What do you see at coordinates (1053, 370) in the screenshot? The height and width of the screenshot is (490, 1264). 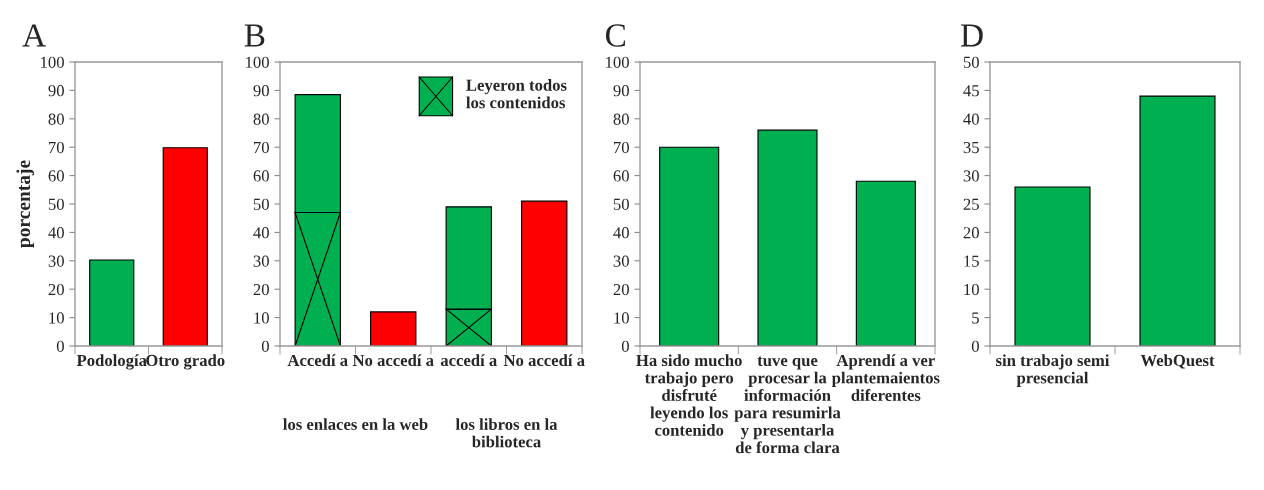 I see `x-tick-label: sin trabajo semi presencial` at bounding box center [1053, 370].